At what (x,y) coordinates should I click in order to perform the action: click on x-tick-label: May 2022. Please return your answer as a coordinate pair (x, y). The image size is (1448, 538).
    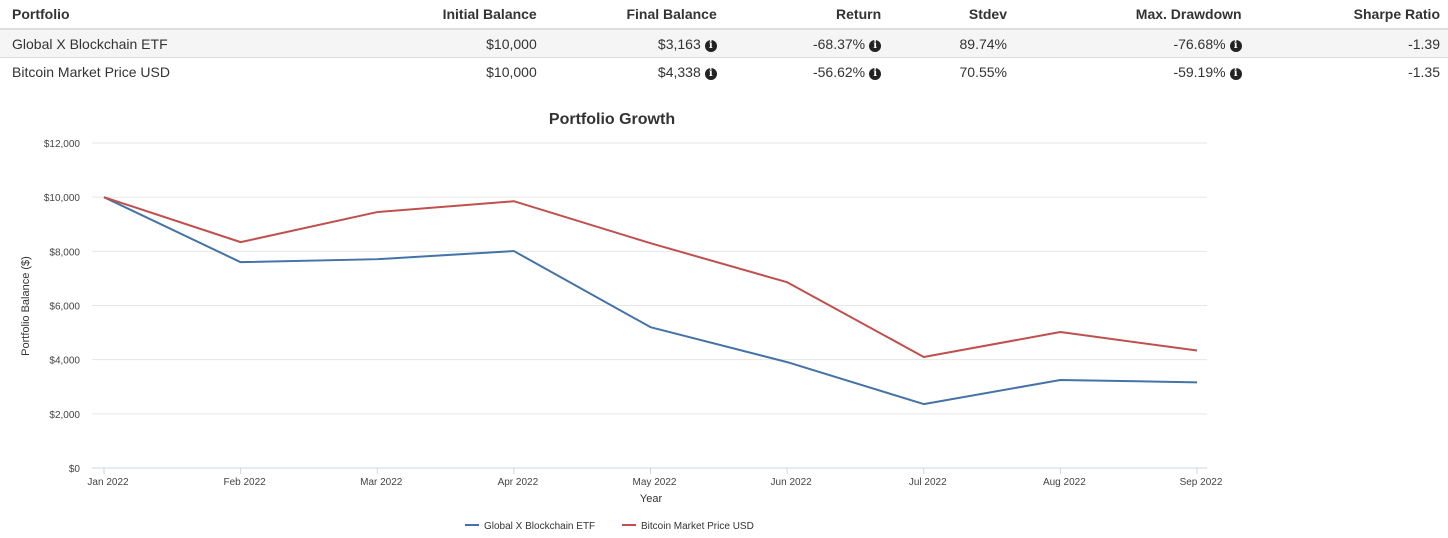
    Looking at the image, I should click on (655, 482).